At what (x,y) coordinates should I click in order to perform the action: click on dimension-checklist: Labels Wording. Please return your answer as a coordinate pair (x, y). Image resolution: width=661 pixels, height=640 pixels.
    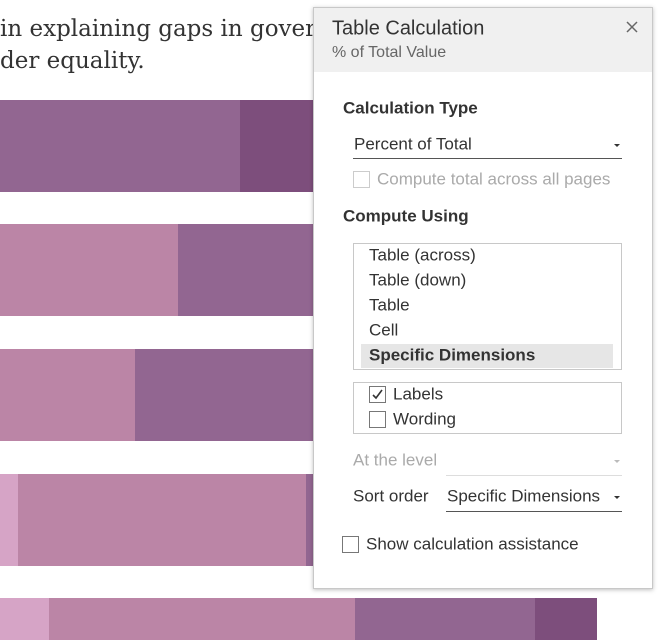
    Looking at the image, I should click on (413, 406).